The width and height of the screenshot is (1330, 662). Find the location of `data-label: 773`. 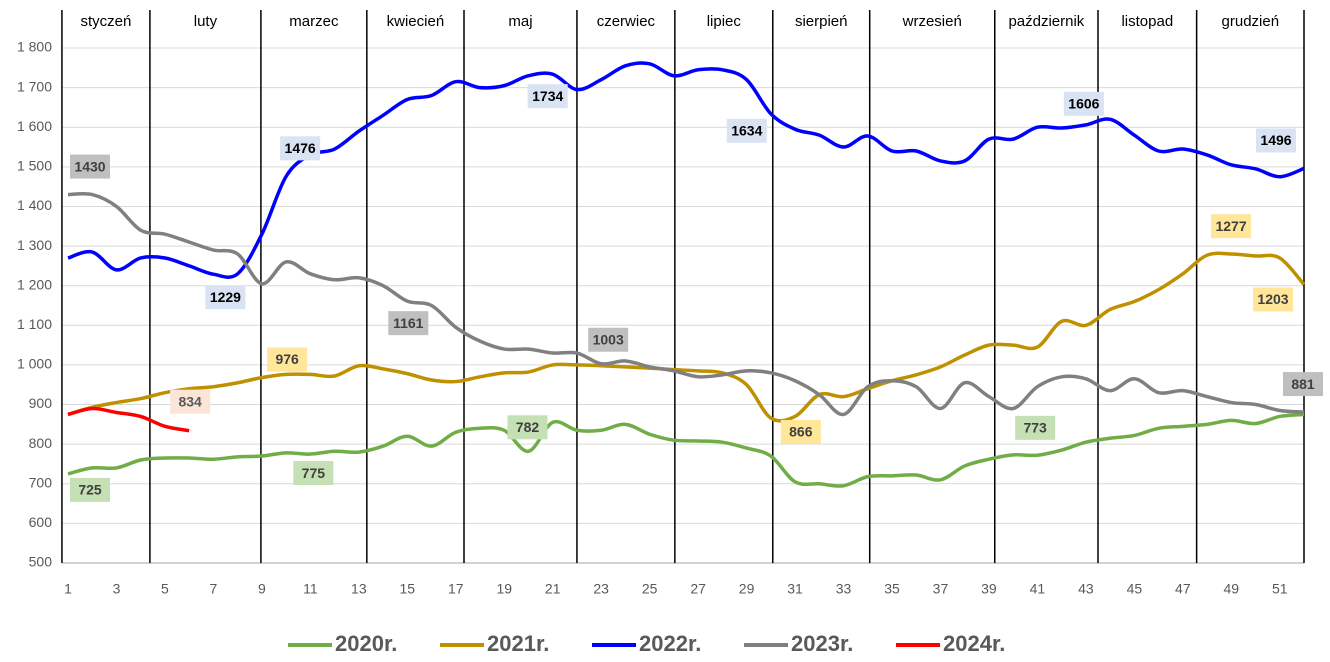

data-label: 773 is located at coordinates (1035, 428).